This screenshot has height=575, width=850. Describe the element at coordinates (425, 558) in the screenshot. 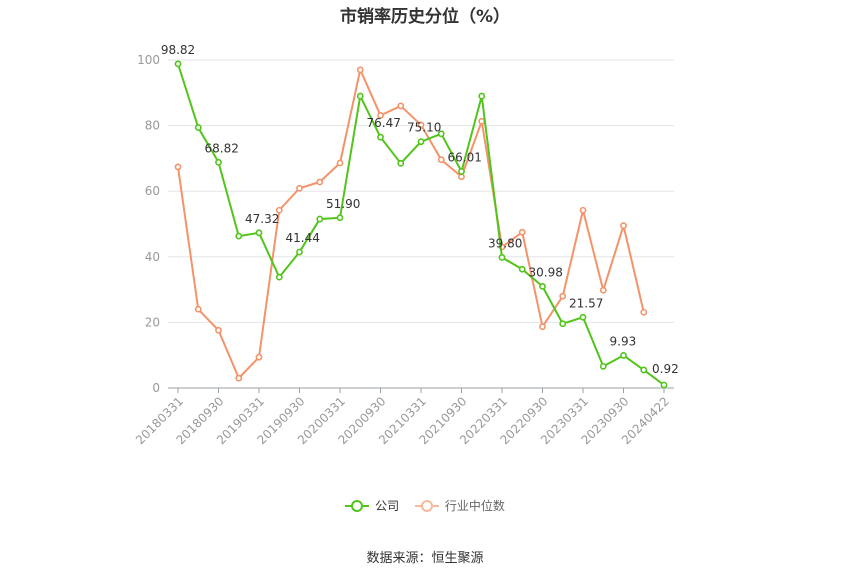

I see `data-source: 数据来源：恒生聚源` at that location.